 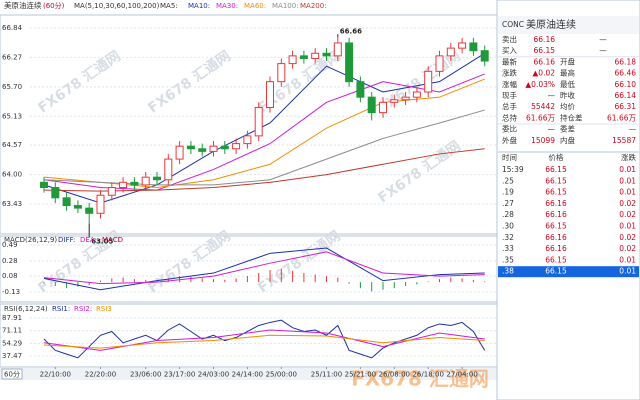 What do you see at coordinates (508, 180) in the screenshot?
I see `trade-cell: .25` at bounding box center [508, 180].